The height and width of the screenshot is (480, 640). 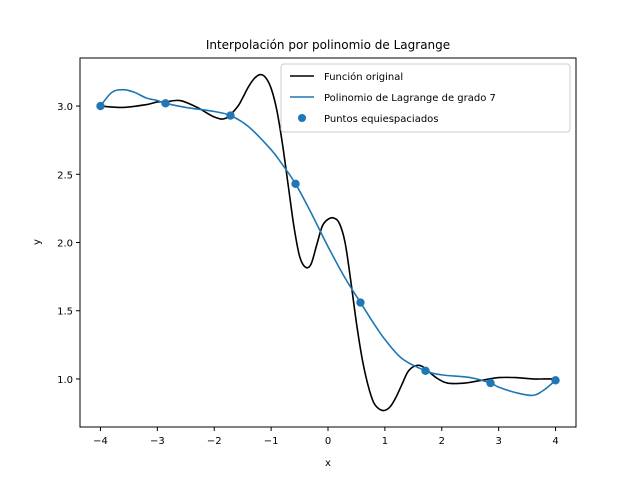 I want to click on x-tick-label: 0, so click(x=328, y=441).